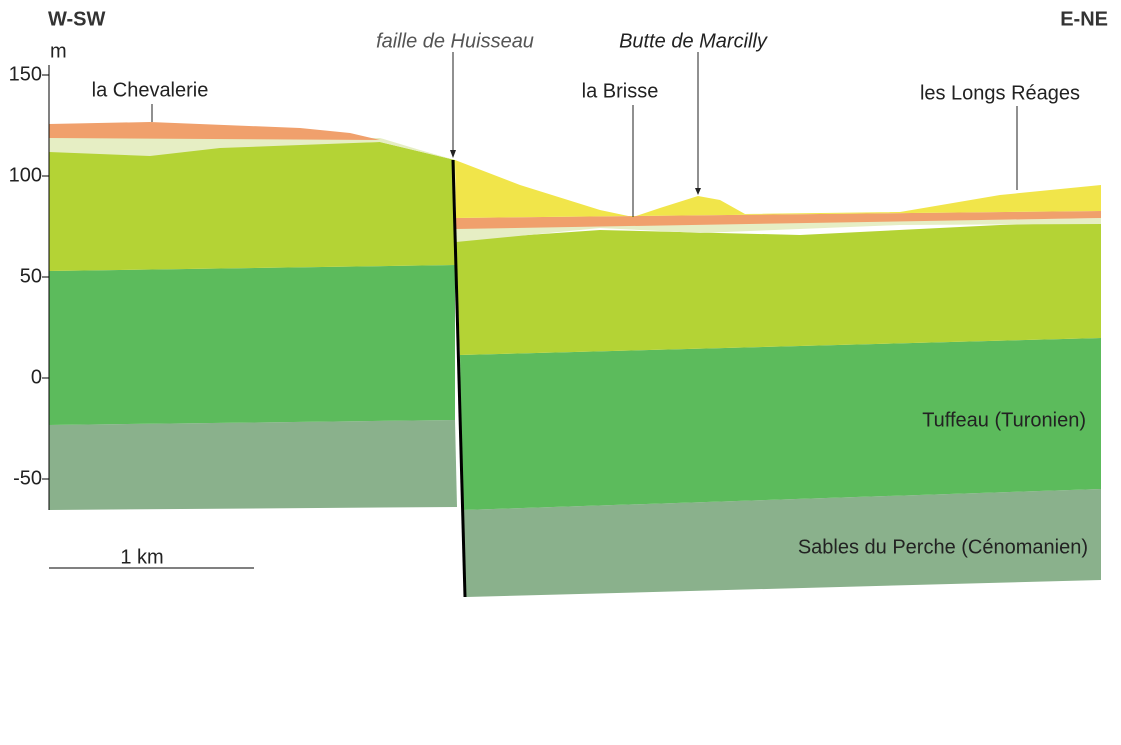 This screenshot has height=745, width=1121. Describe the element at coordinates (459, 378) in the screenshot. I see `fault-line` at that location.